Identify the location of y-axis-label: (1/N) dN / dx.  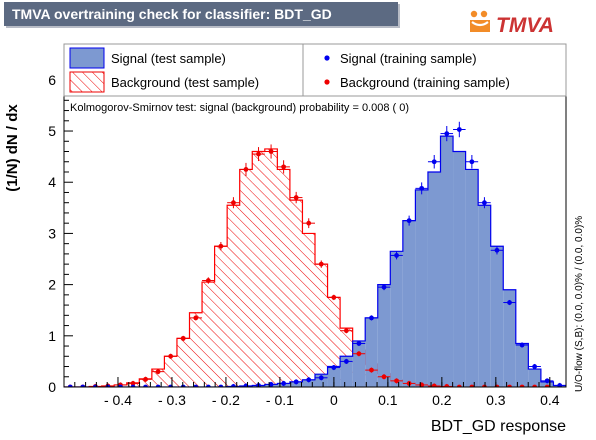
(12, 148).